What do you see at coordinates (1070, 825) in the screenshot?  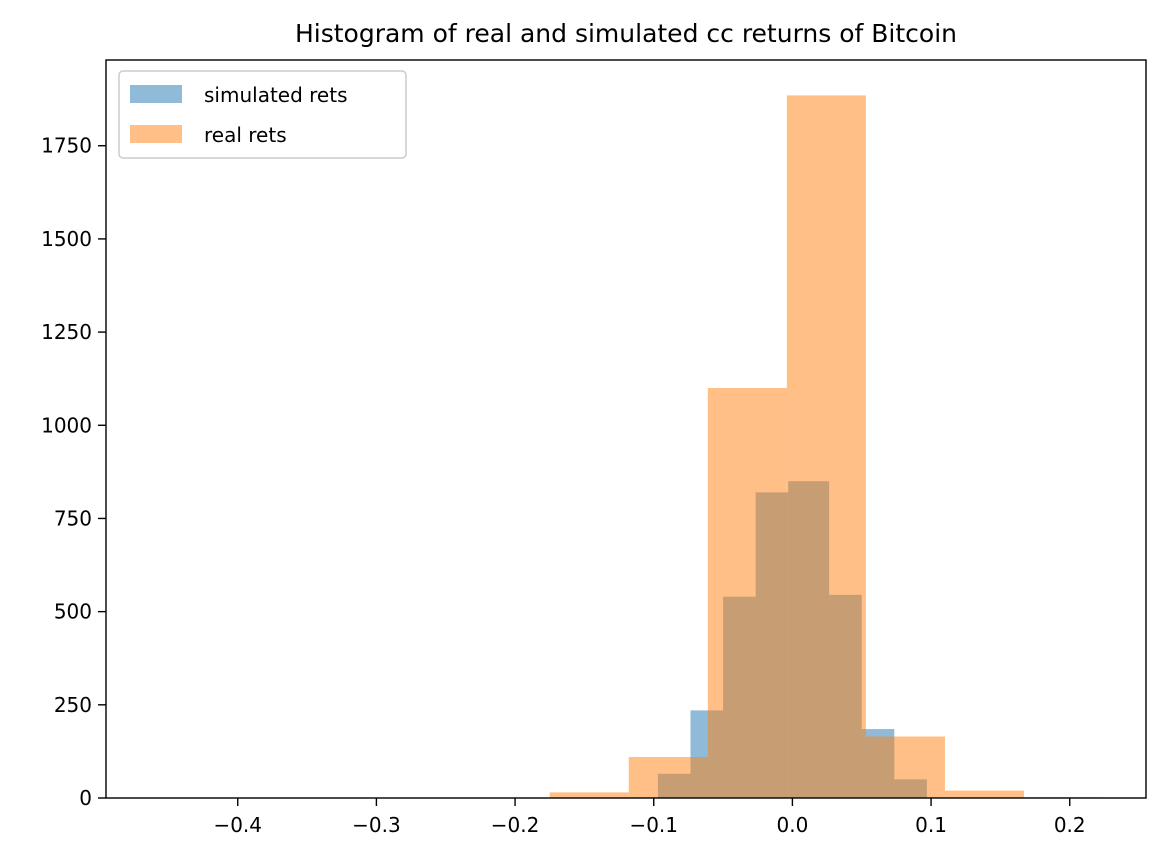 I see `x-tick-label: 0.2` at bounding box center [1070, 825].